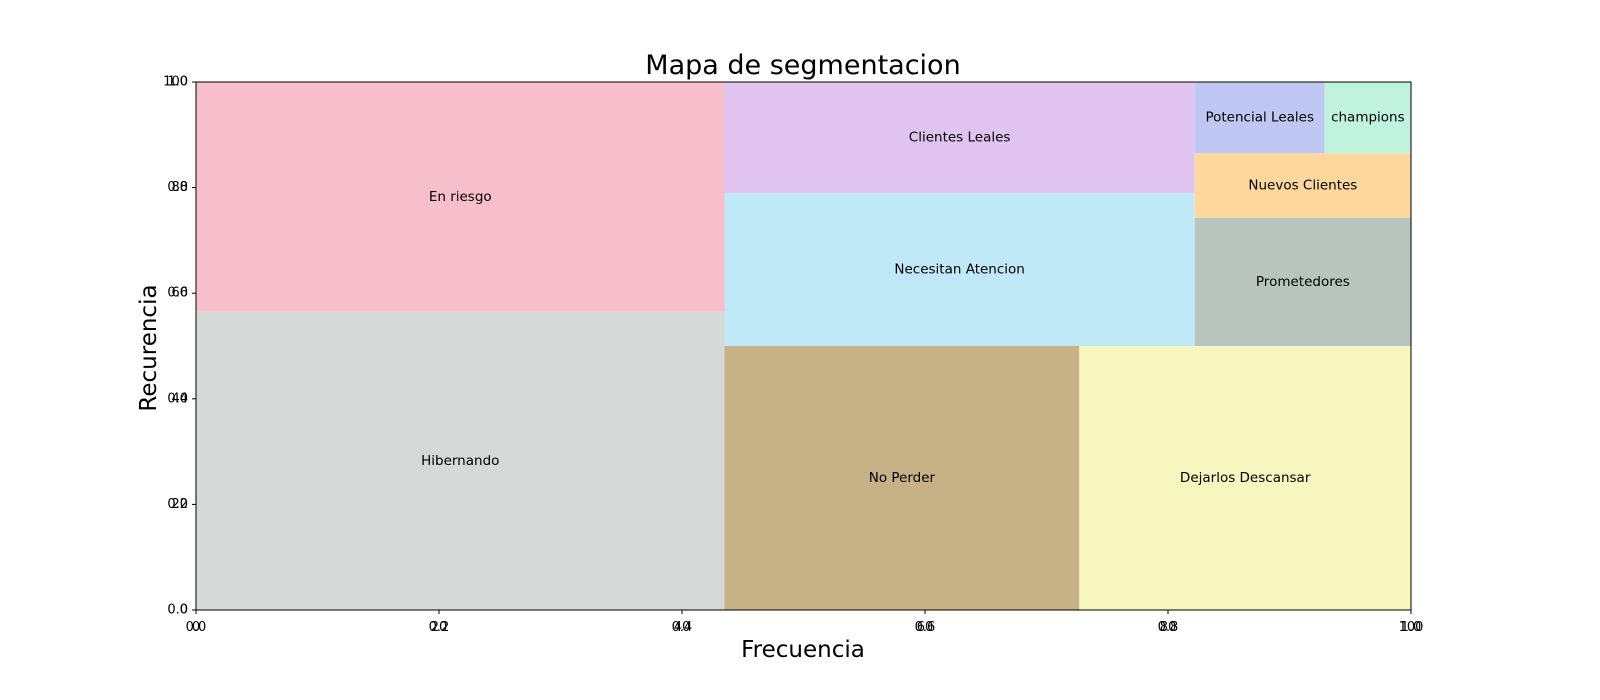 The image size is (1600, 700). I want to click on segment-hibernando, so click(460, 460).